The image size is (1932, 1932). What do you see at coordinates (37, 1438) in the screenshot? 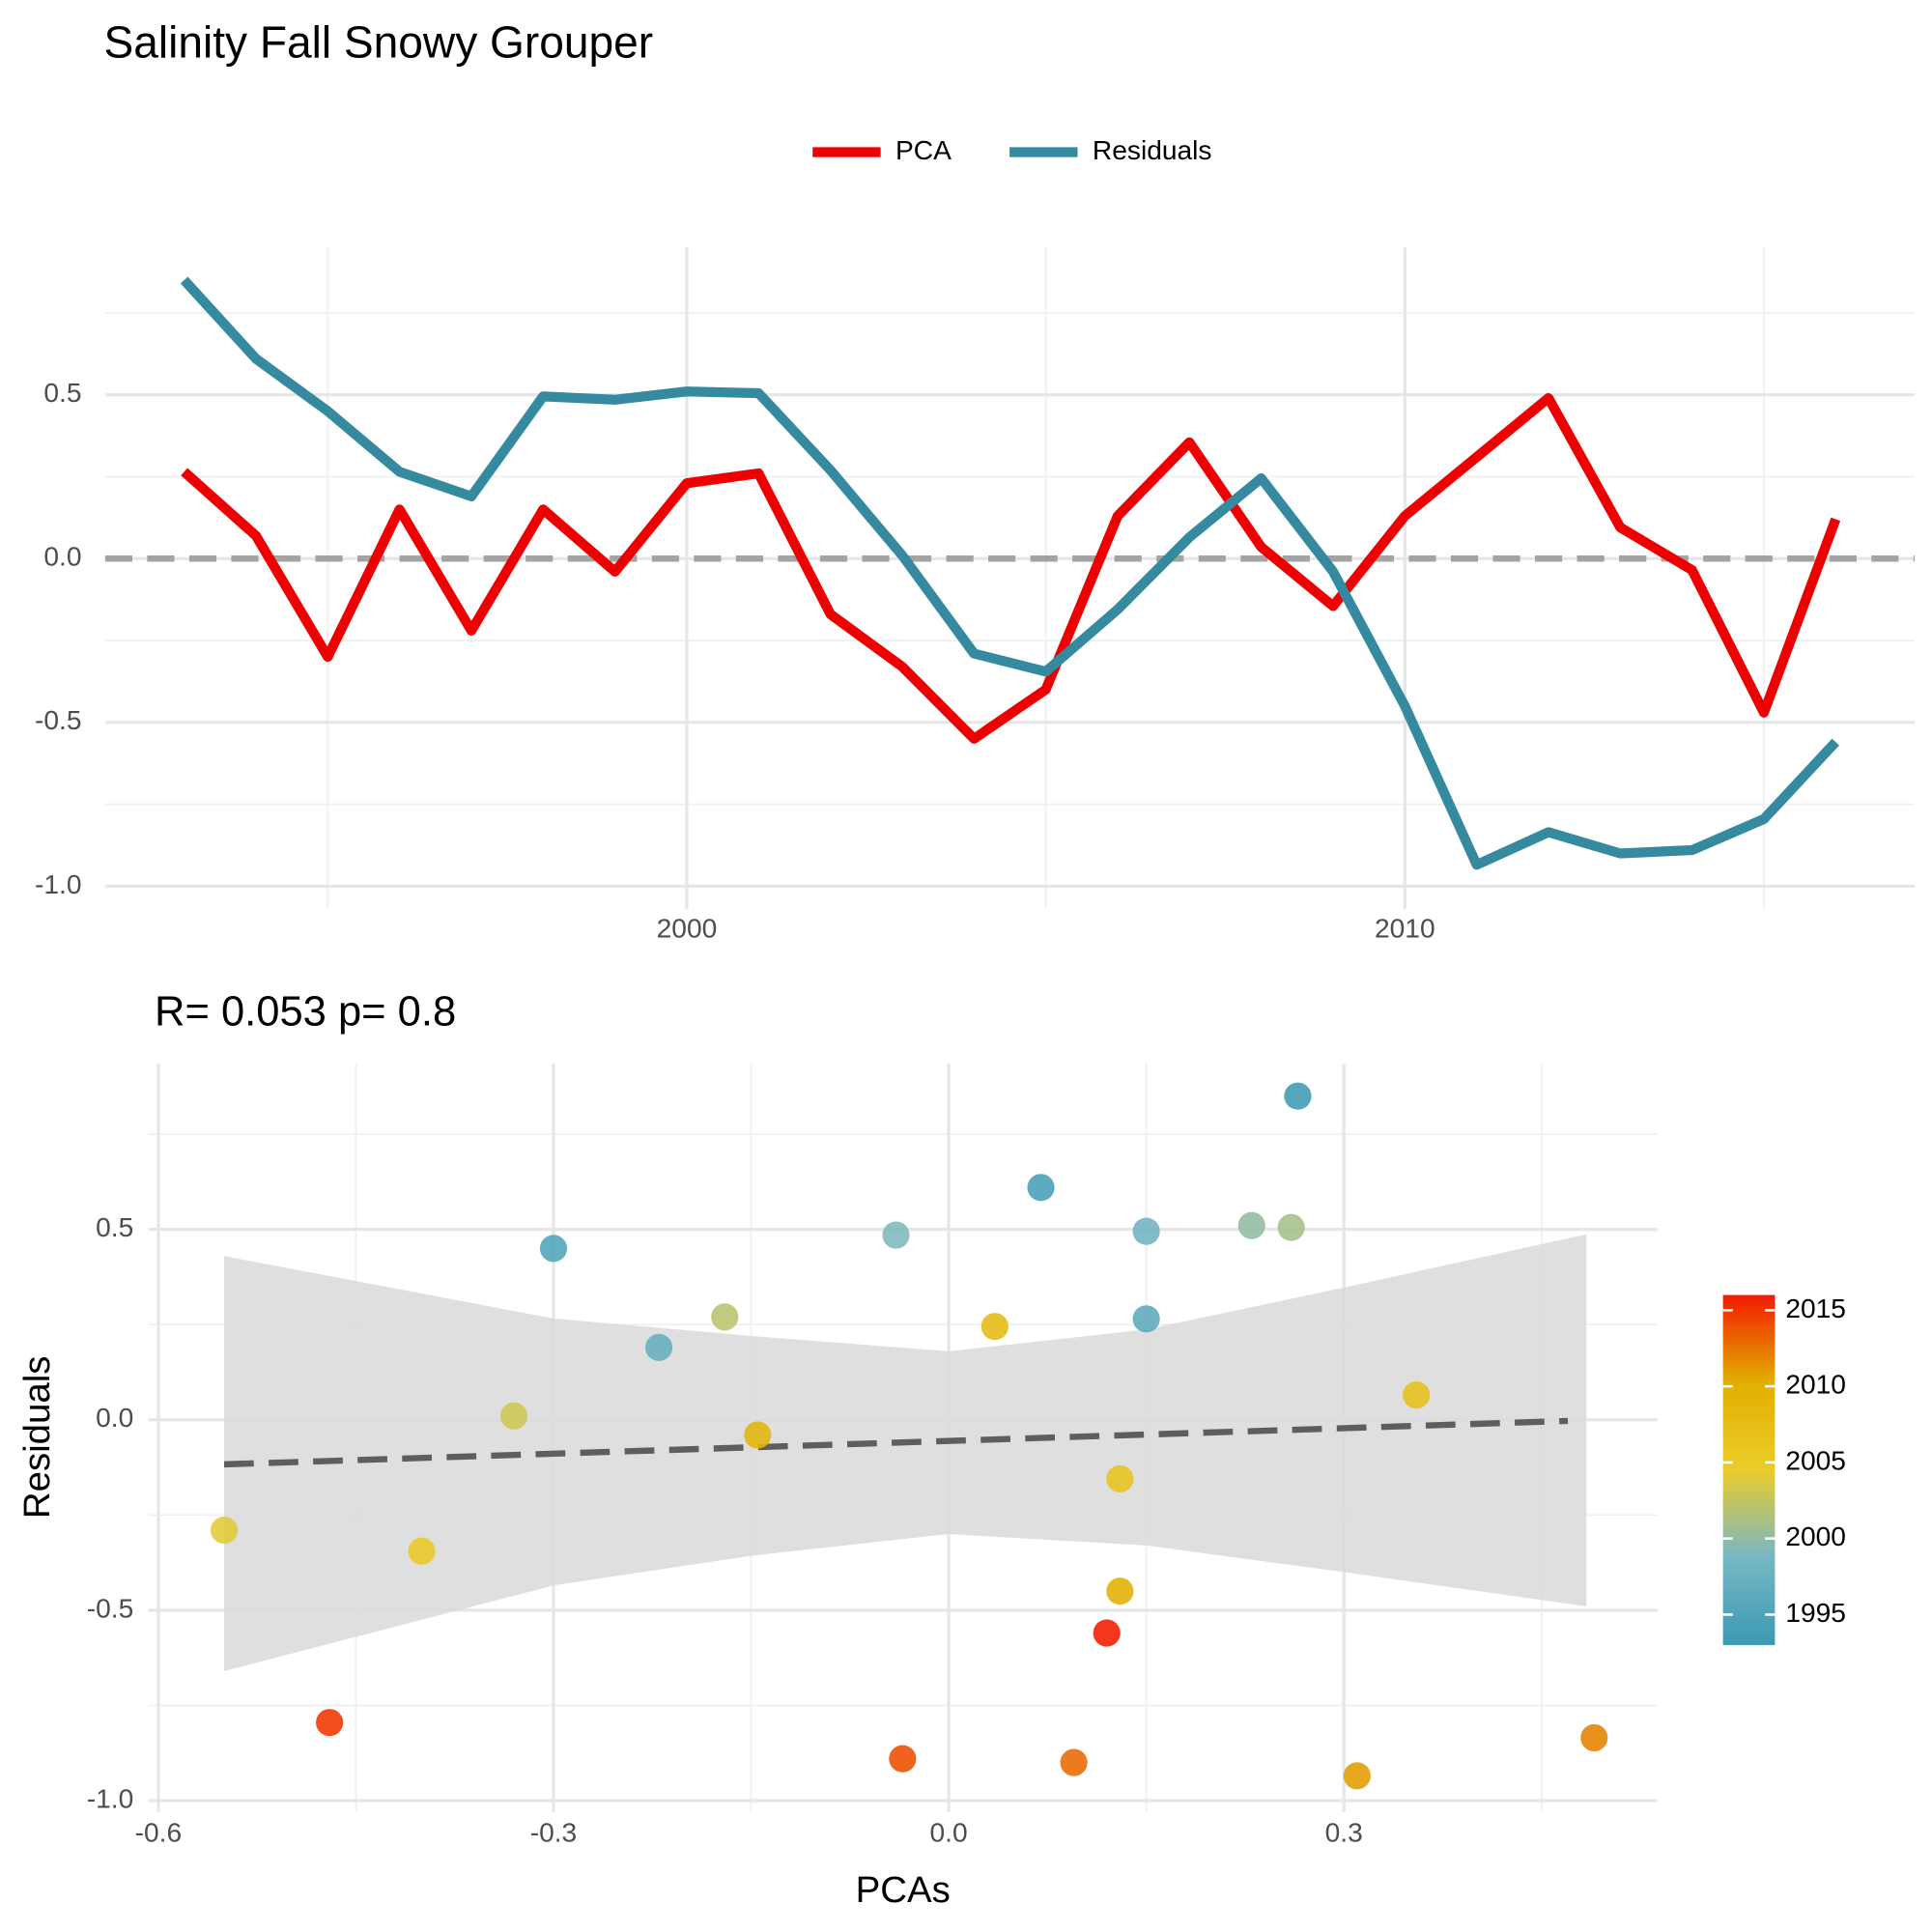
I see `y-axis-title: Residuals` at bounding box center [37, 1438].